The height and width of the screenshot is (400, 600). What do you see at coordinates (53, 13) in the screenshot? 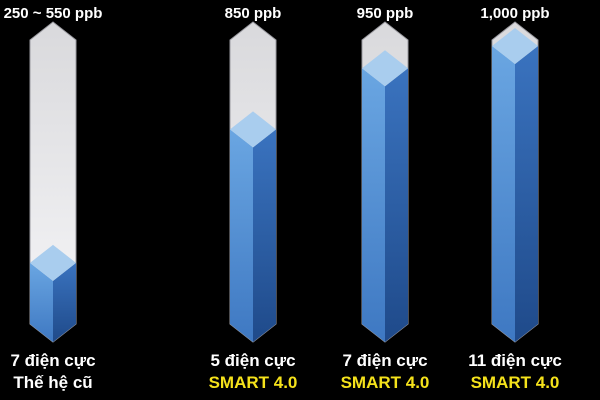
I see `value-label: 250 ~ 550 ppb` at bounding box center [53, 13].